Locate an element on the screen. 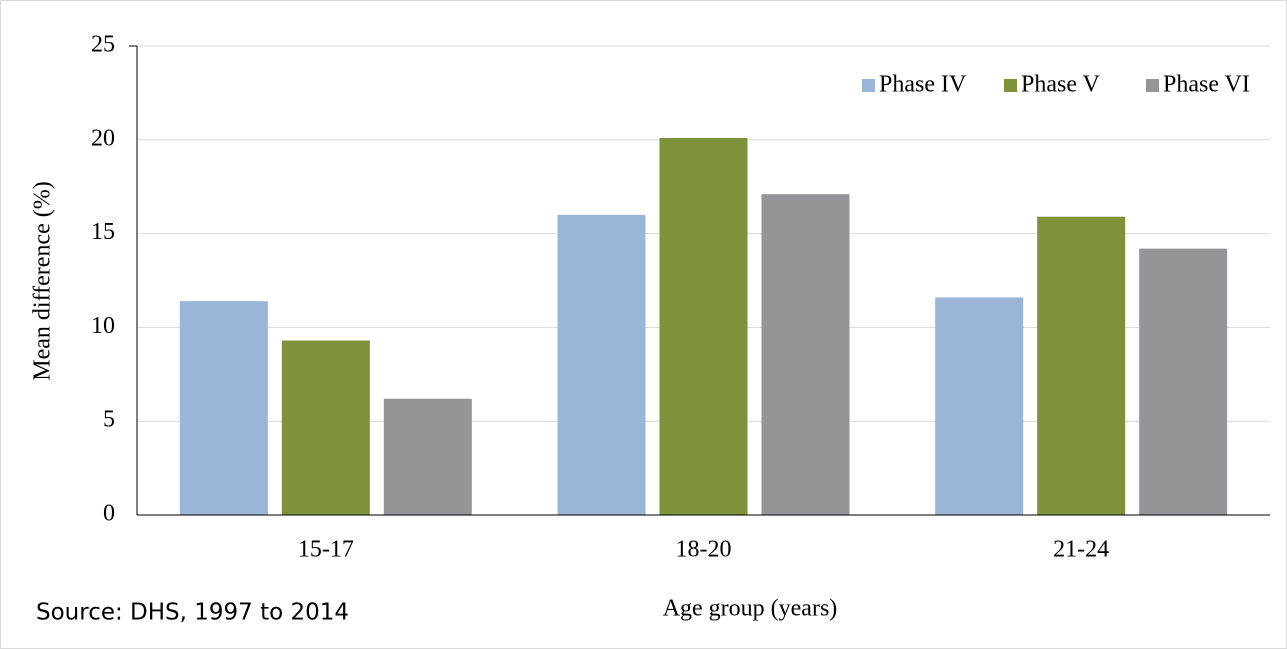 The width and height of the screenshot is (1287, 649). legend-label: Phase V is located at coordinates (1061, 85).